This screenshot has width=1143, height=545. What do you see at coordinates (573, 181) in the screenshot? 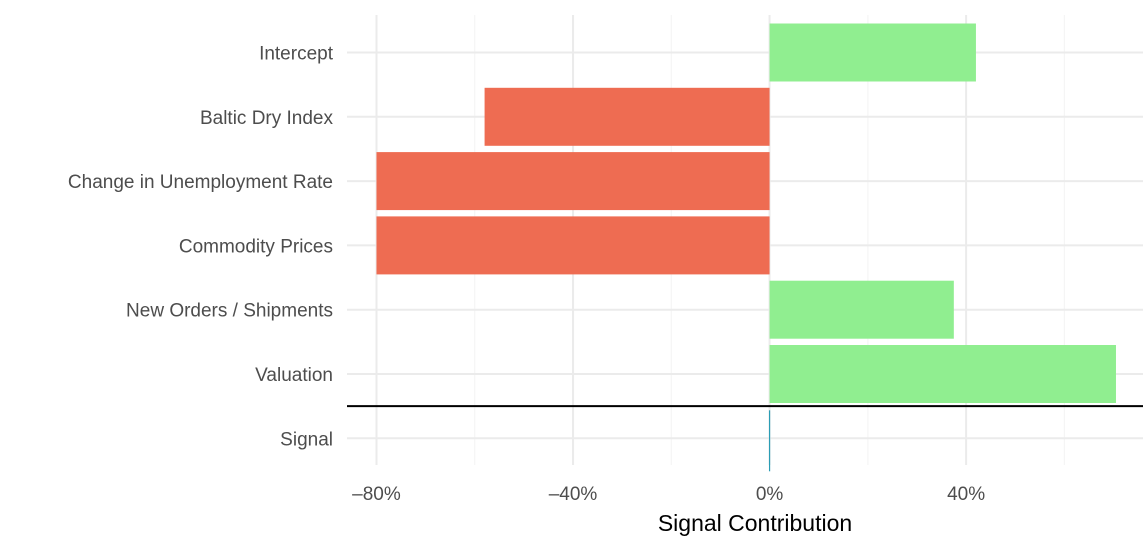
I see `bar-change-in-unemployment-rate` at bounding box center [573, 181].